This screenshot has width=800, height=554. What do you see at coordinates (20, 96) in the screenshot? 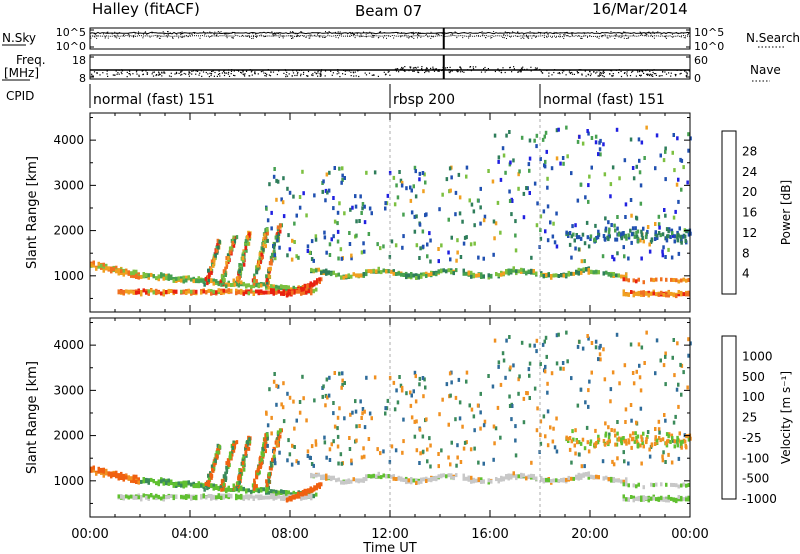
I see `cpid-label: CPID` at bounding box center [20, 96].